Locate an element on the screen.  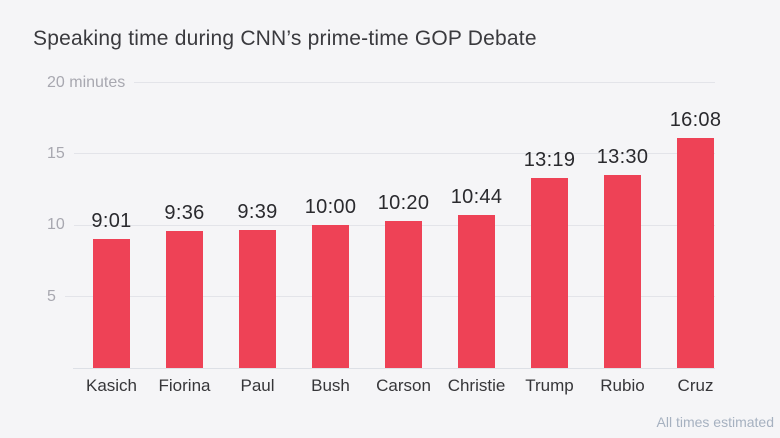
y-tick-label: 15 is located at coordinates (56, 153).